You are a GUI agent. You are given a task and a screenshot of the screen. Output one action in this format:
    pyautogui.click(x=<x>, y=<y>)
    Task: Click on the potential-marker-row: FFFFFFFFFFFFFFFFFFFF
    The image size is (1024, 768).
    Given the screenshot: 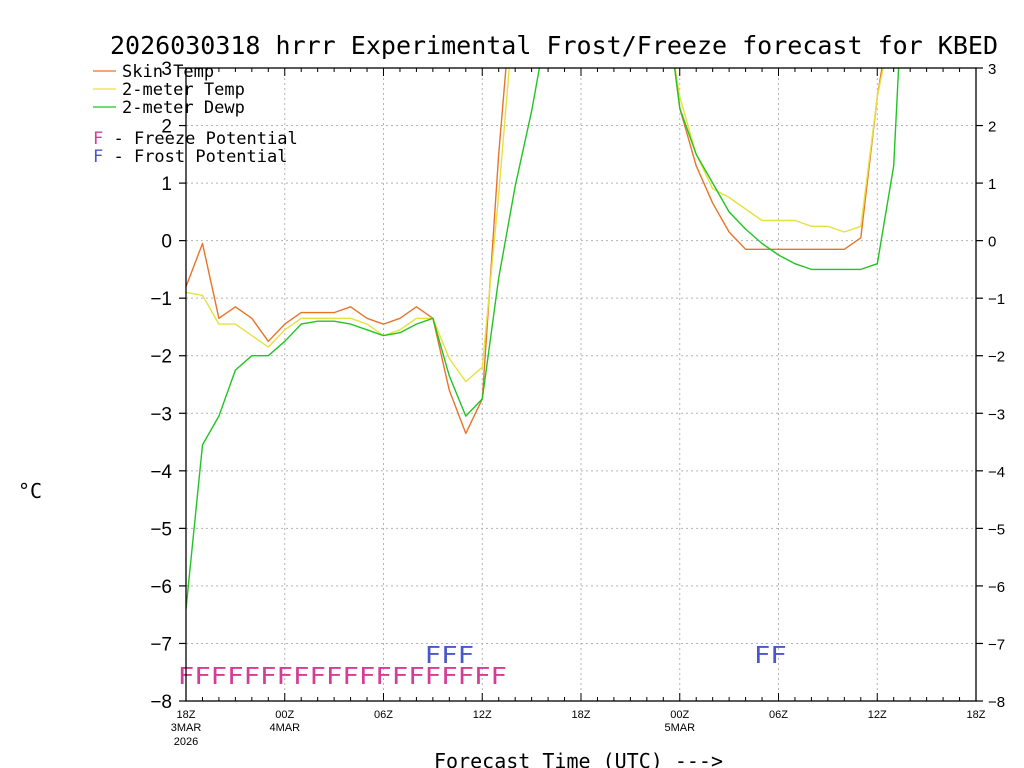 What is the action you would take?
    pyautogui.click(x=342, y=677)
    